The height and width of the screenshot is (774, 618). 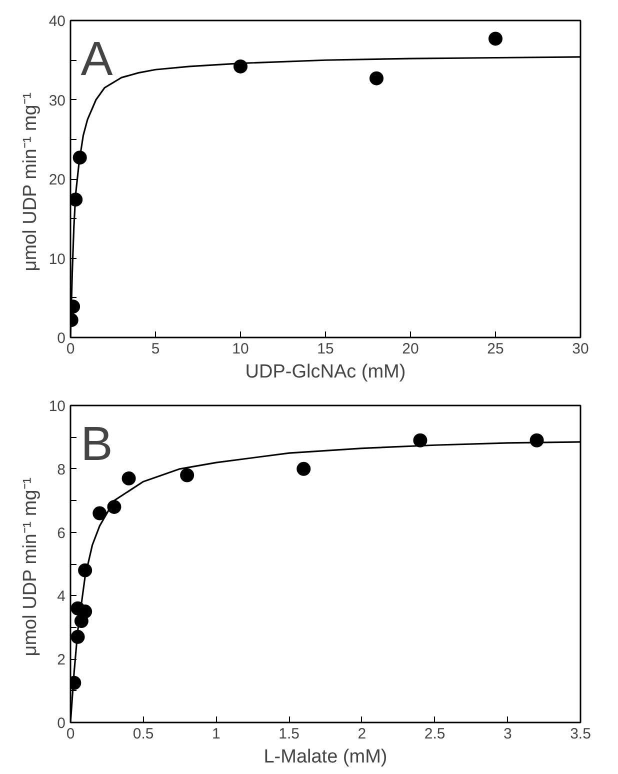 What do you see at coordinates (57, 180) in the screenshot?
I see `y-tick-label: 20` at bounding box center [57, 180].